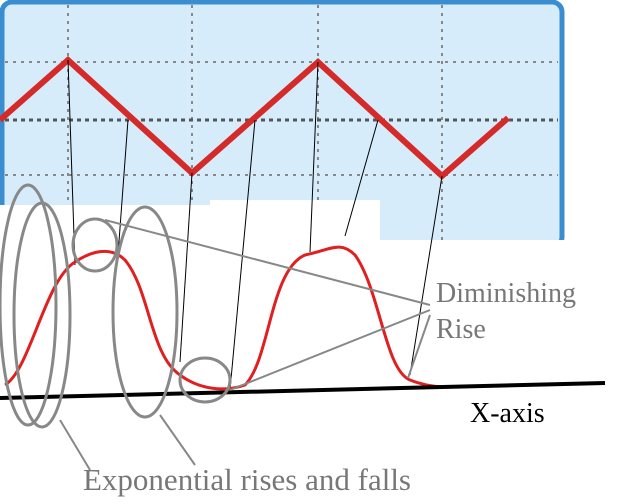 This screenshot has width=621, height=504. Describe the element at coordinates (247, 479) in the screenshot. I see `caption: Exponential rises and falls` at that location.